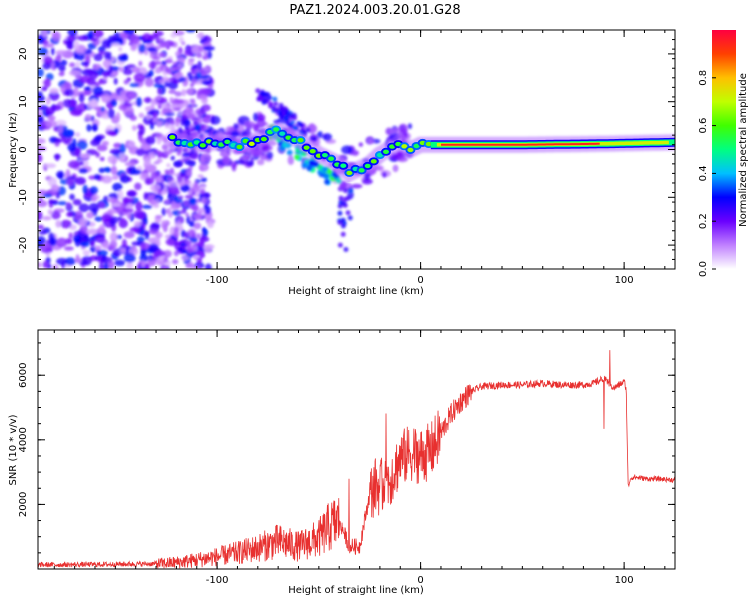  Describe the element at coordinates (23, 439) in the screenshot. I see `snr-y-tick-label: 4000` at that location.